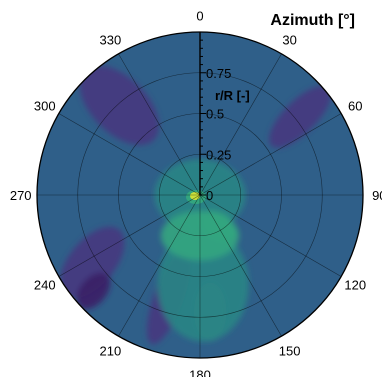 The height and width of the screenshot is (382, 382). I want to click on azimuth-tick-label: 150, so click(290, 350).